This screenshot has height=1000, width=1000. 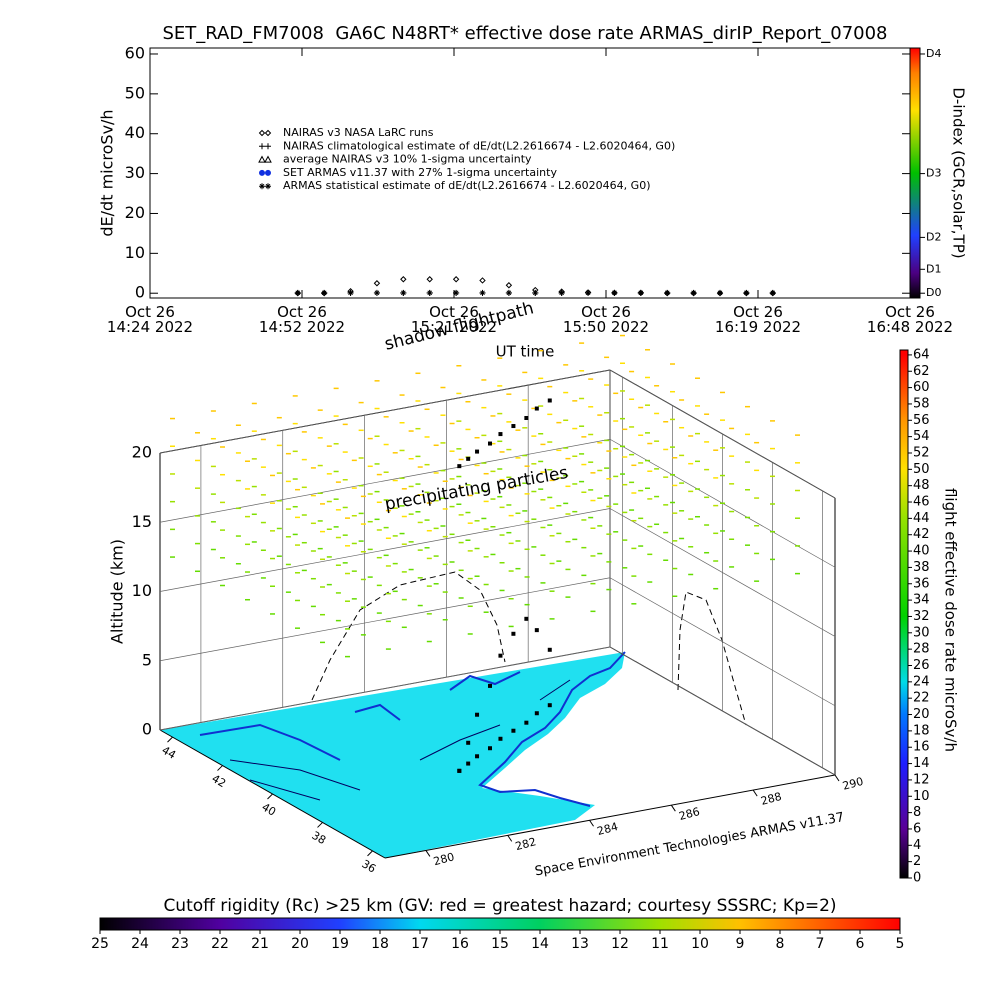 What do you see at coordinates (262, 172) in the screenshot?
I see `dot-marker` at bounding box center [262, 172].